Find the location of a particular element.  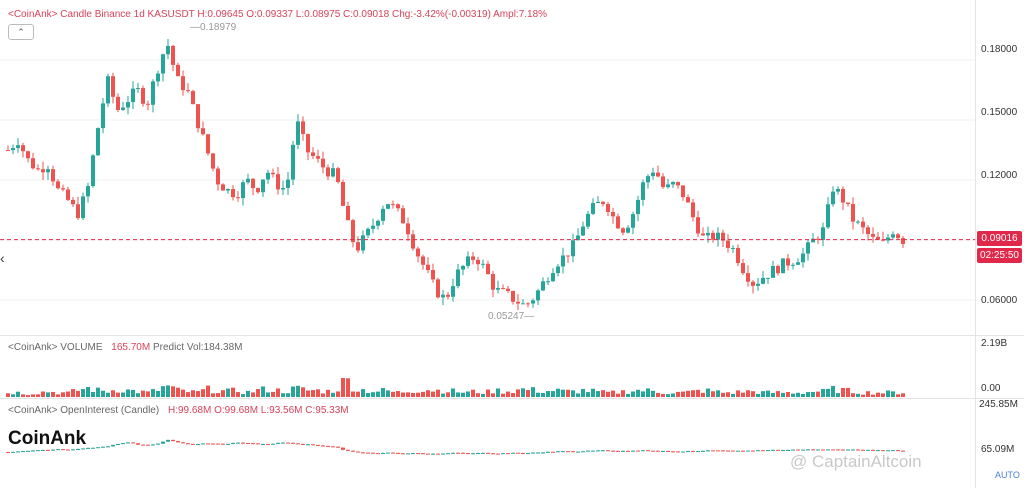

low-annotation-value: 0.05247 is located at coordinates (506, 316).